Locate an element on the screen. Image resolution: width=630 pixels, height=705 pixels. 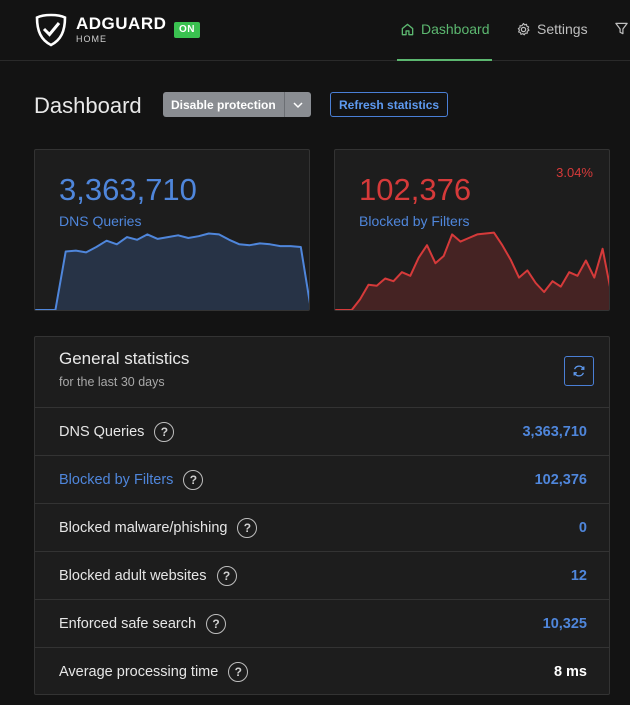
dns-queries-card: 3,363,710 DNS Queries is located at coordinates (172, 230).